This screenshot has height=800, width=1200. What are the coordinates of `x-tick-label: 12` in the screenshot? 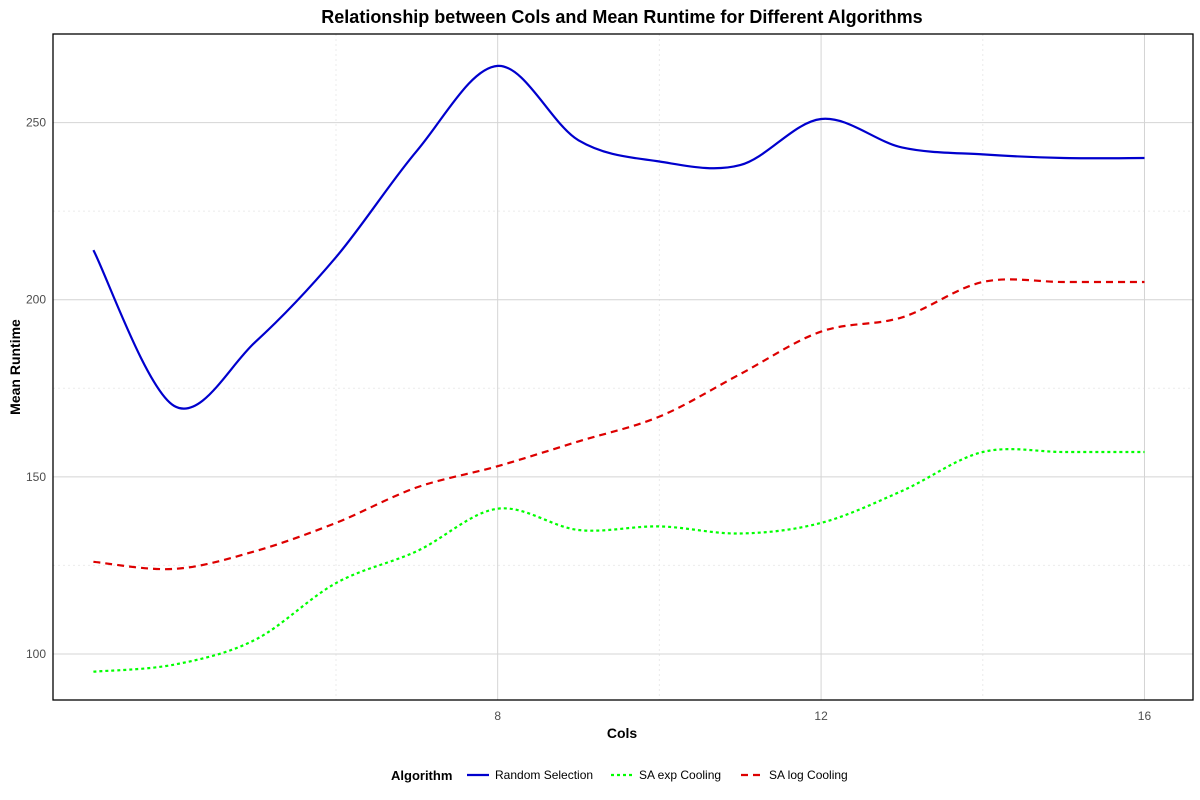 It's located at (821, 716).